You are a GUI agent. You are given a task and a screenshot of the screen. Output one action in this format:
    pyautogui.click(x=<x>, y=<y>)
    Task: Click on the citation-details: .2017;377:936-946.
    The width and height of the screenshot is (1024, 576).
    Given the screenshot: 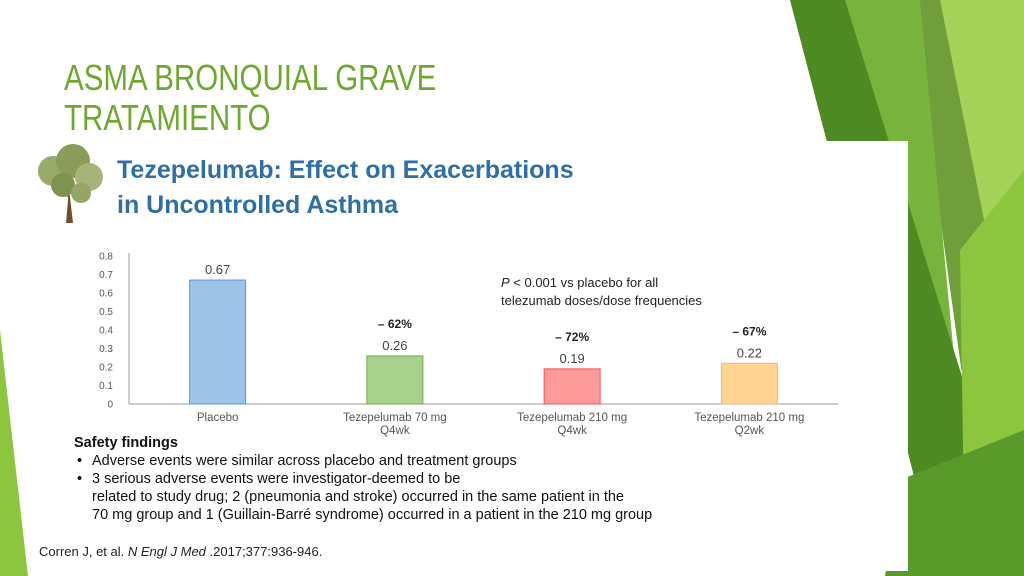 What is the action you would take?
    pyautogui.click(x=264, y=551)
    